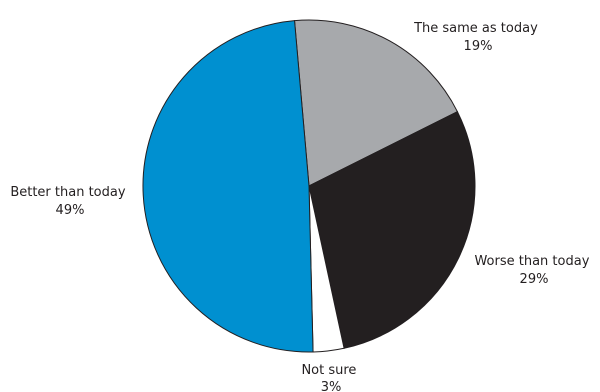  Describe the element at coordinates (477, 37) in the screenshot. I see `slice-label-same: The same as today 19%` at that location.